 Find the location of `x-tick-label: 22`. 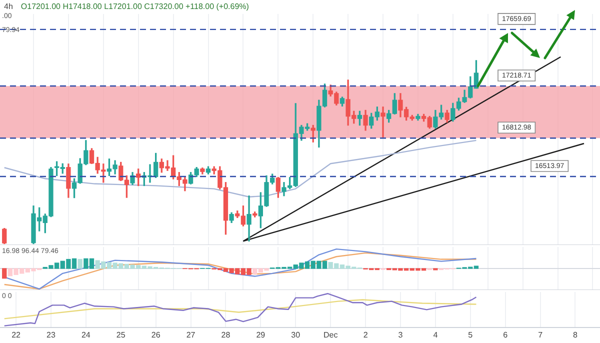

x-tick-label: 22 is located at coordinates (17, 335).